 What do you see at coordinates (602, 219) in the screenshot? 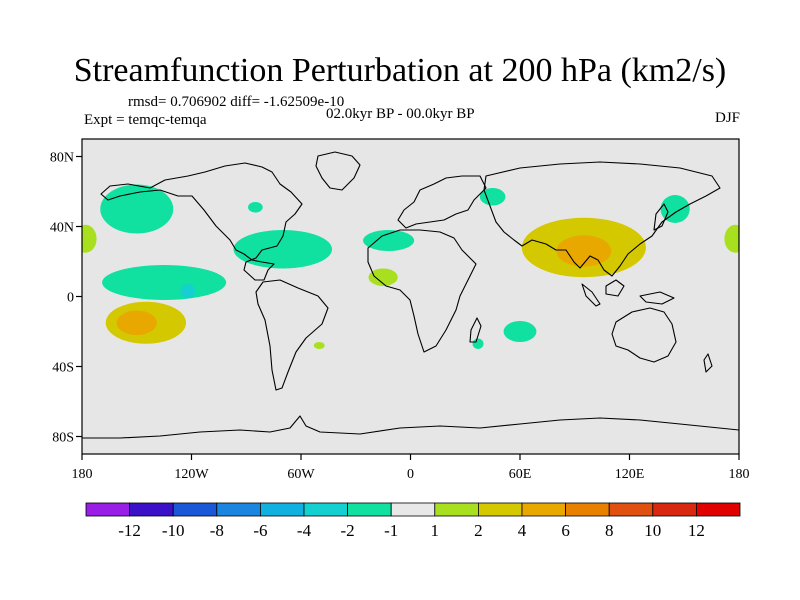
I see `coastline-asia` at bounding box center [602, 219].